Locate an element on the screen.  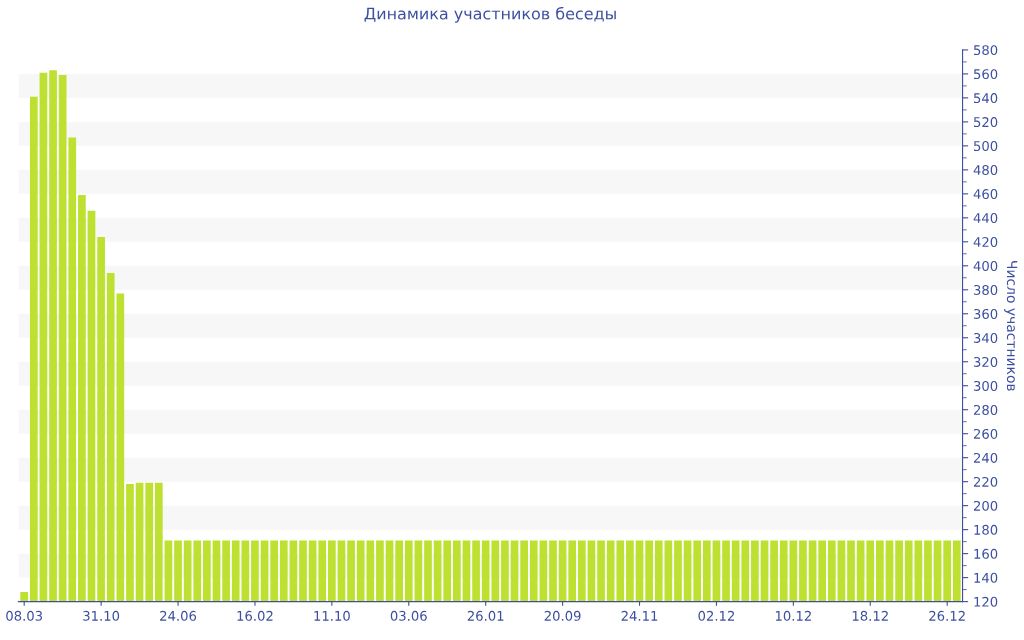
y-tick-label: 500 is located at coordinates (986, 146).